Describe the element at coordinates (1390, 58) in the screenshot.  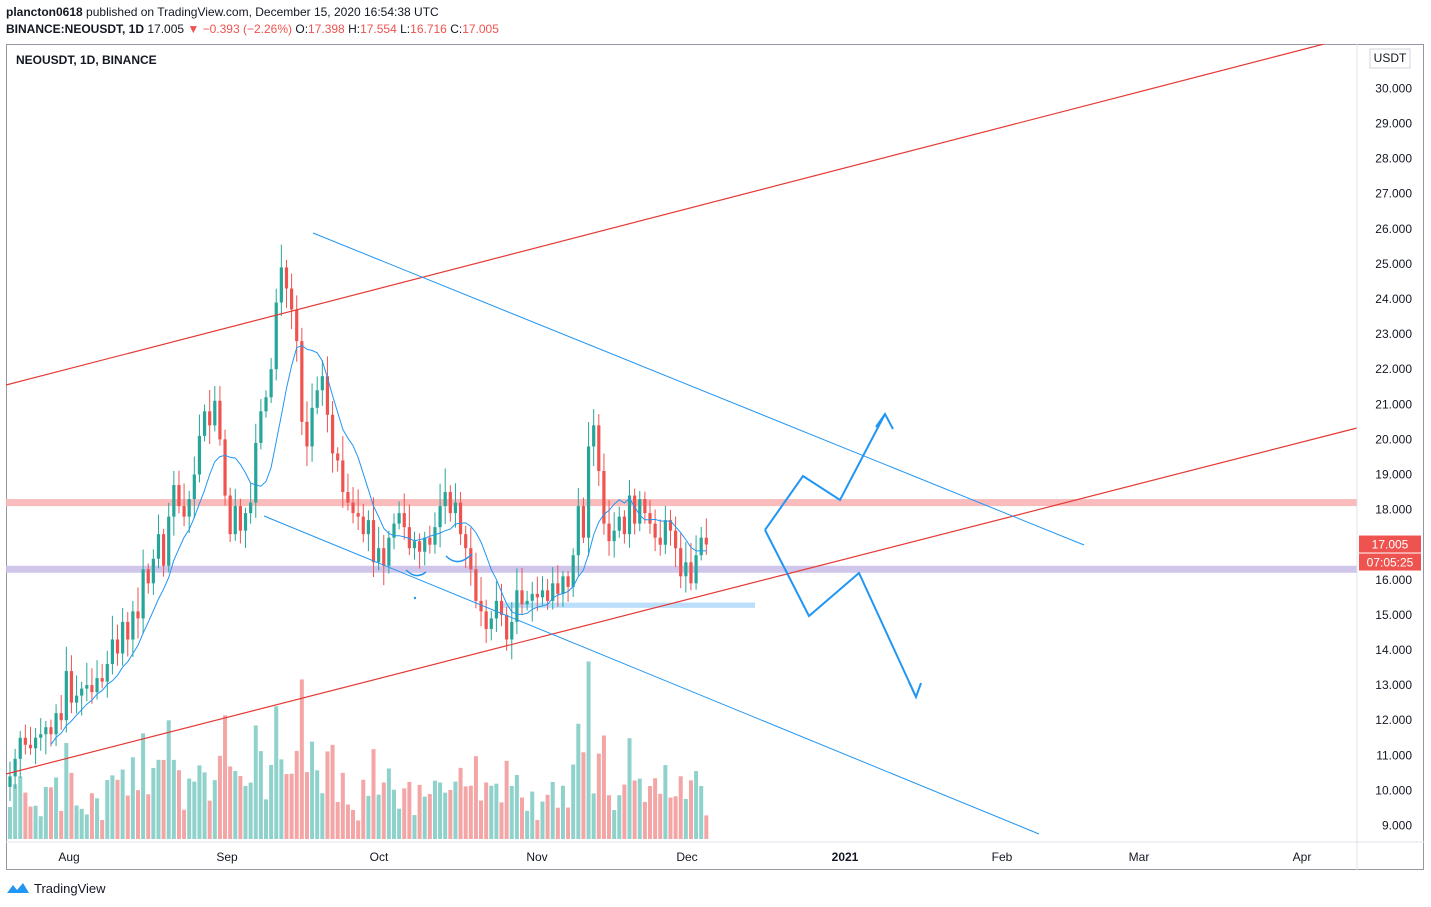
I see `currency-badge: USDT` at that location.